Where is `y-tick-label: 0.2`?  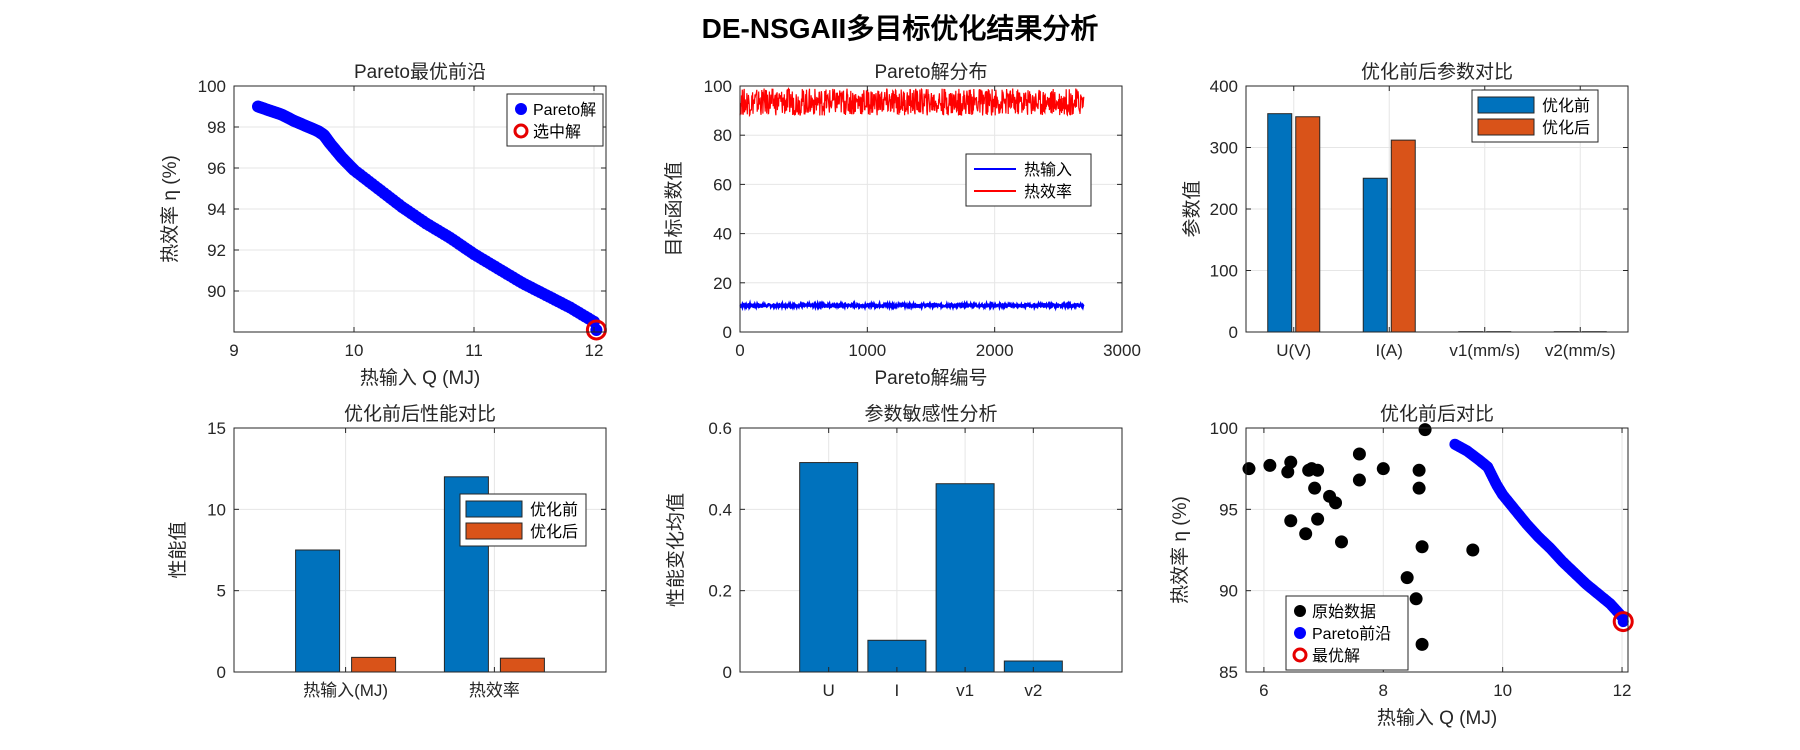 y-tick-label: 0.2 is located at coordinates (720, 591).